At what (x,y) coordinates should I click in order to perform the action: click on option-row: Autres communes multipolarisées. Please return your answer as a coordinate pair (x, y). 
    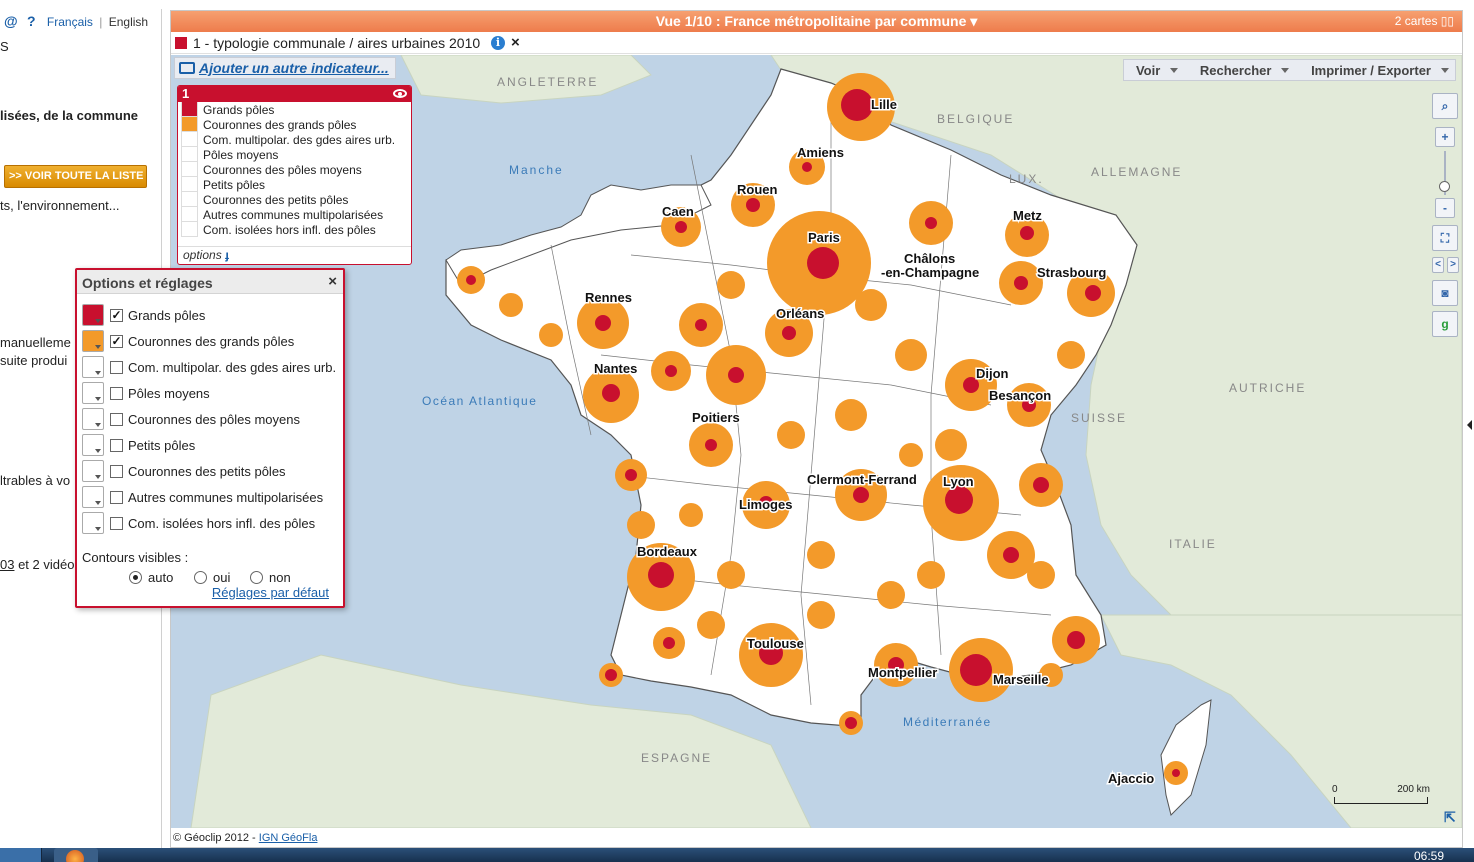
    Looking at the image, I should click on (209, 498).